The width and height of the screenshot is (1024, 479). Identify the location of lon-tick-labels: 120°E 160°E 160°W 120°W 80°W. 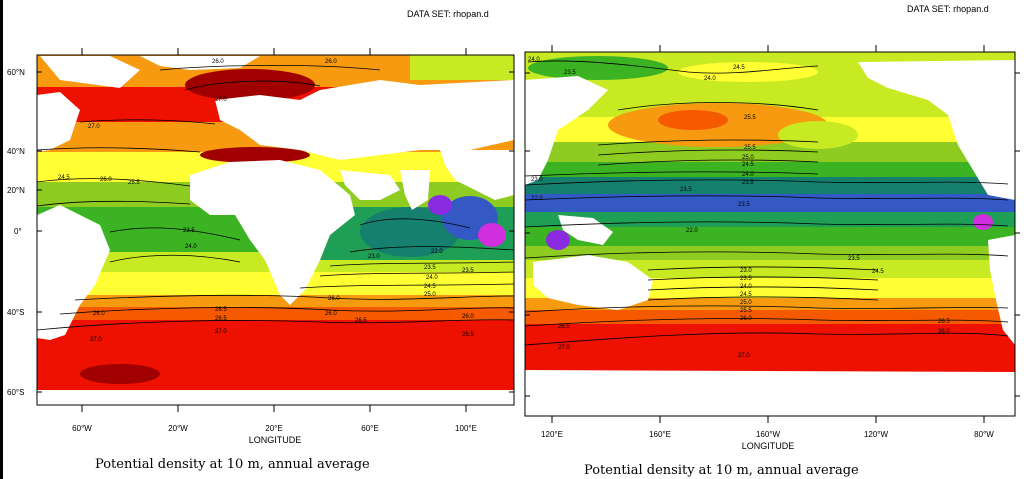
(767, 434).